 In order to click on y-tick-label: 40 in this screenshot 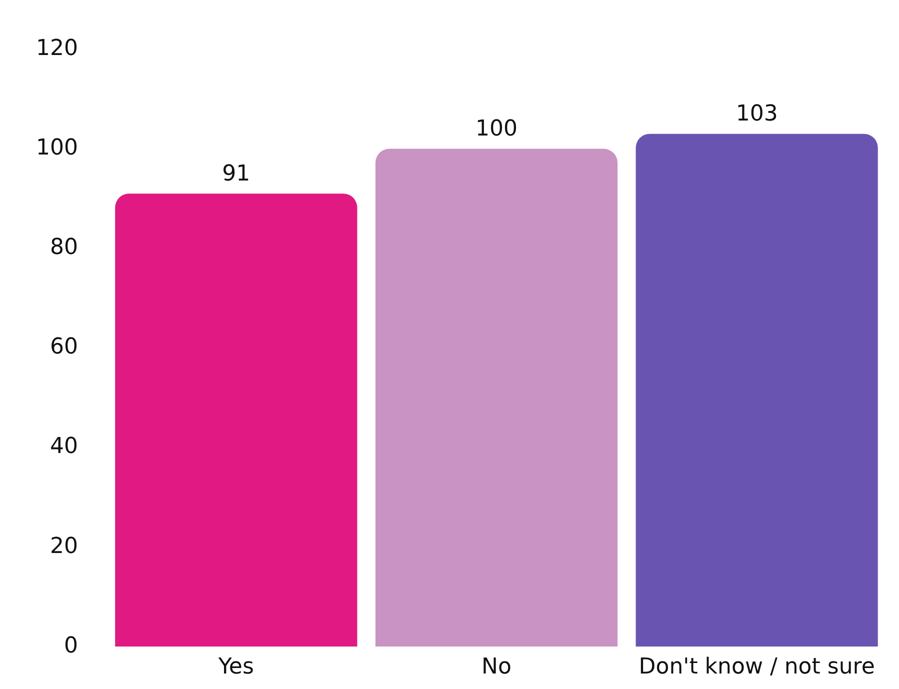, I will do `click(64, 447)`.